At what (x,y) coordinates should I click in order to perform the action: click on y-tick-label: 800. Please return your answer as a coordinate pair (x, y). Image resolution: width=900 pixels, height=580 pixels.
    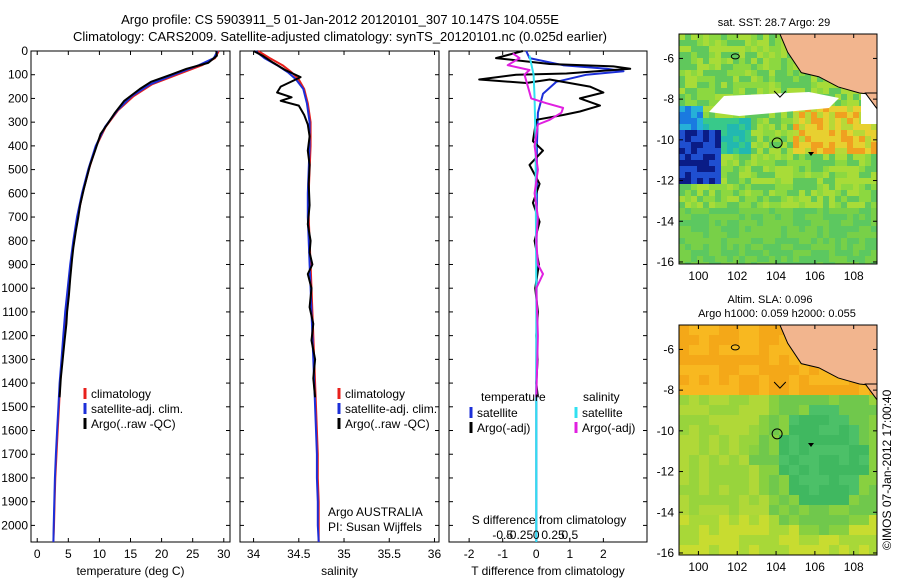
    Looking at the image, I should click on (18, 241).